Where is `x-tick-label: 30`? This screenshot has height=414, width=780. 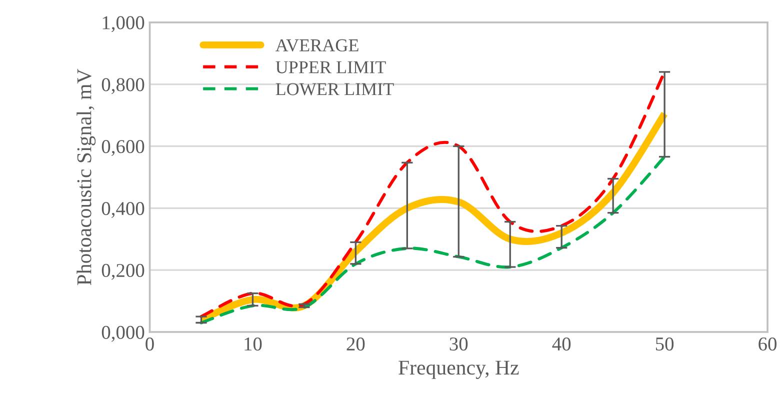 x-tick-label: 30 is located at coordinates (459, 344).